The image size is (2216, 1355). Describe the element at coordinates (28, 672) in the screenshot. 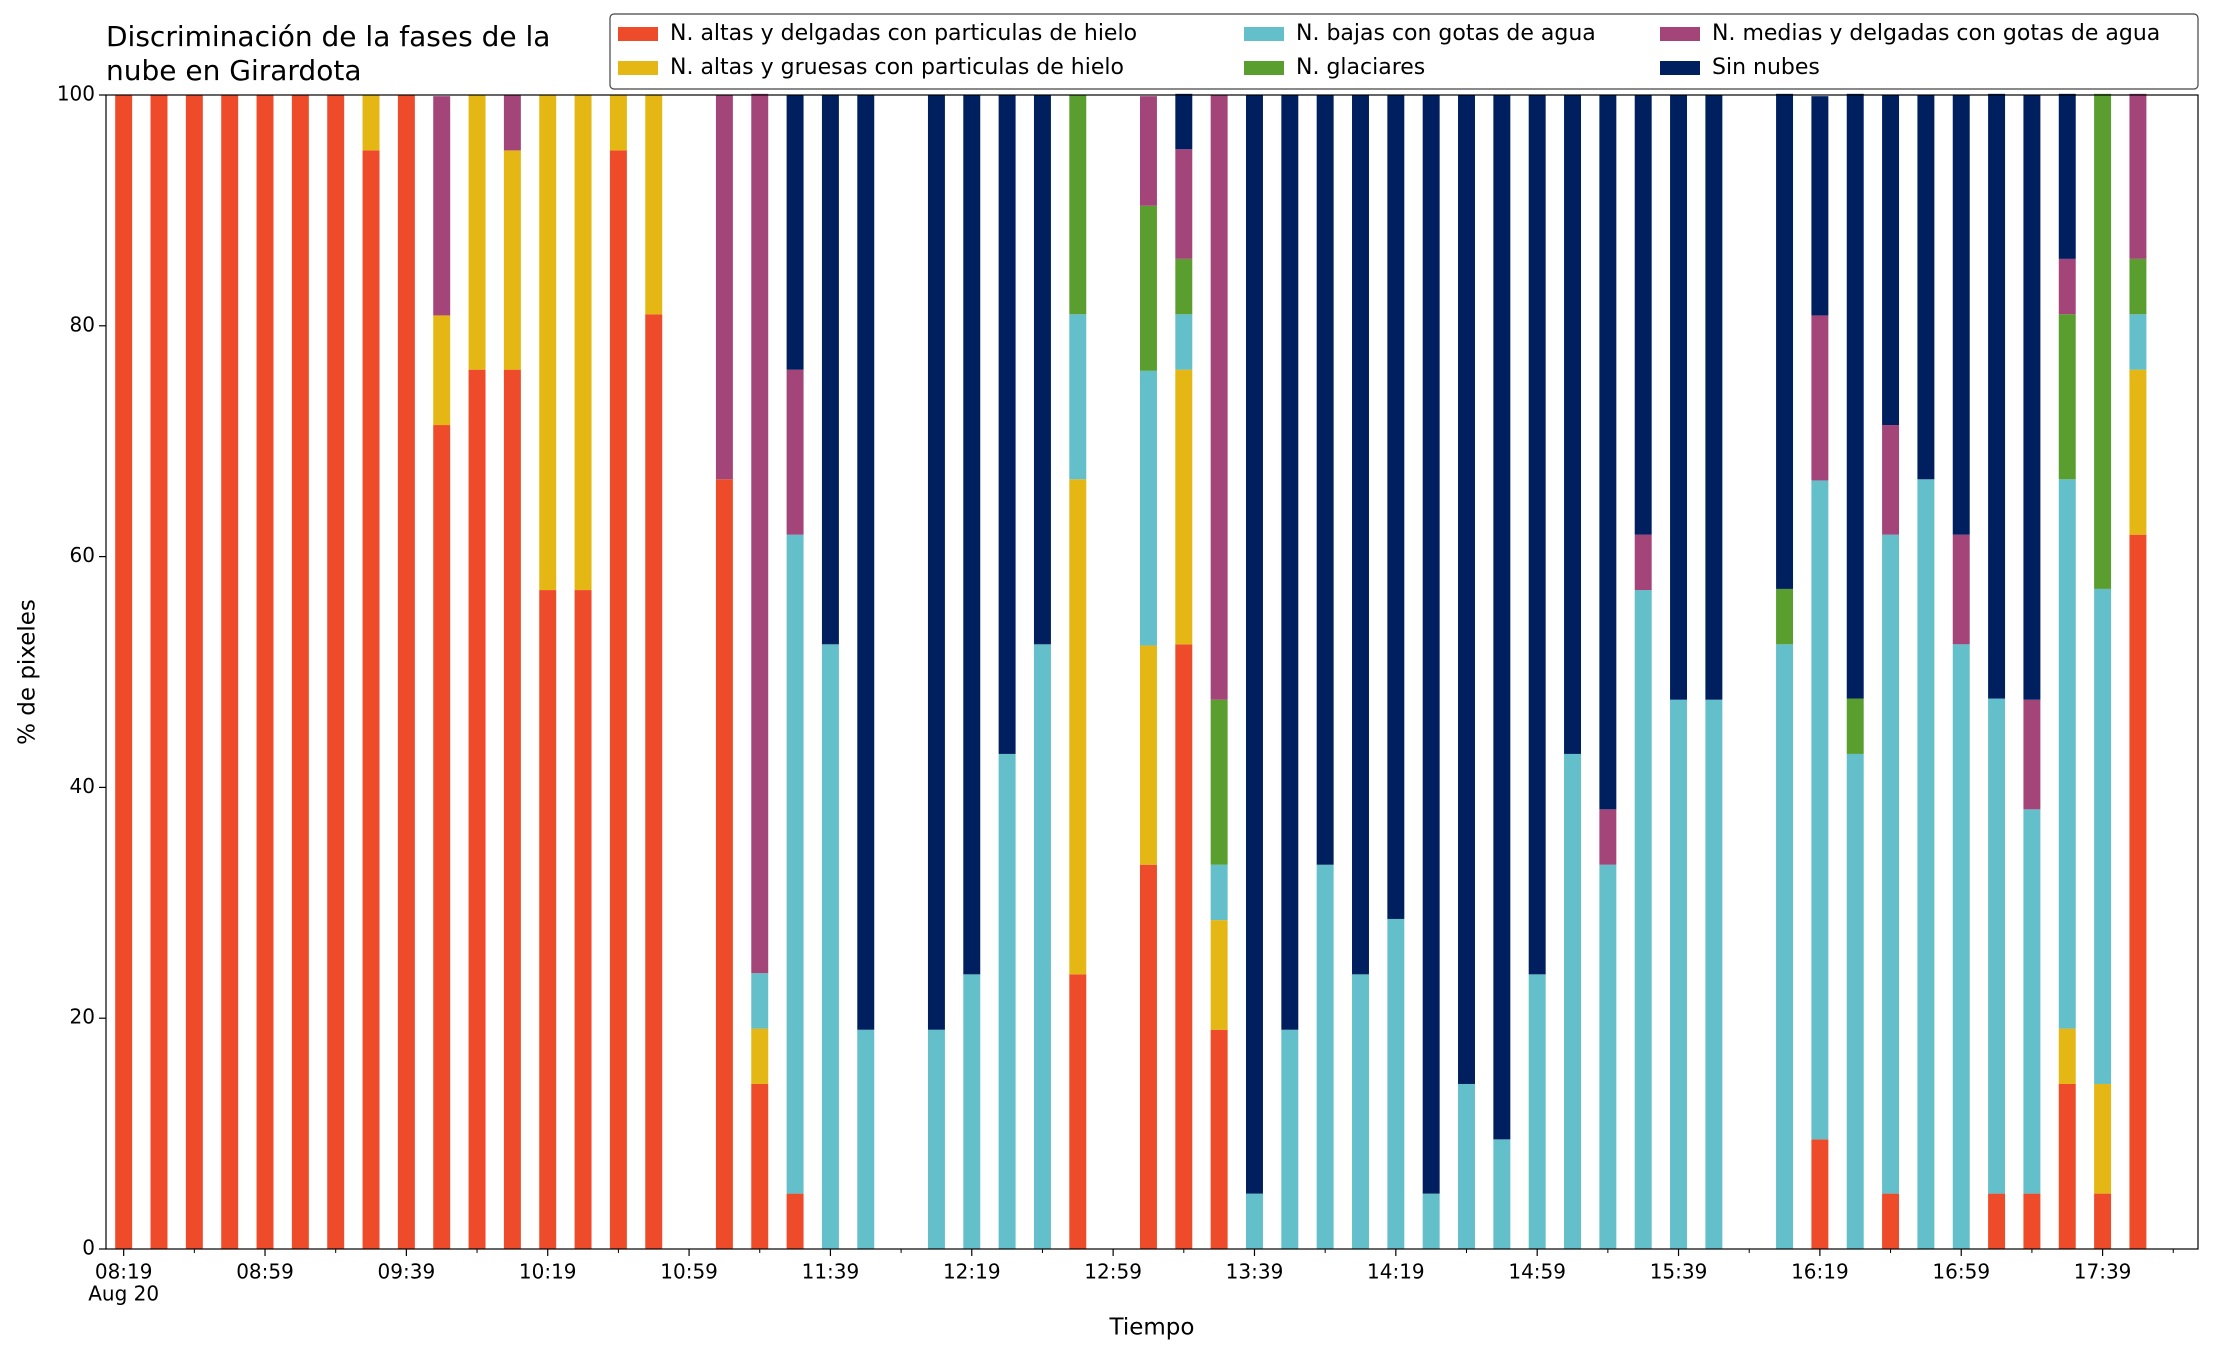

I see `y-axis-label: % de pixeles` at that location.